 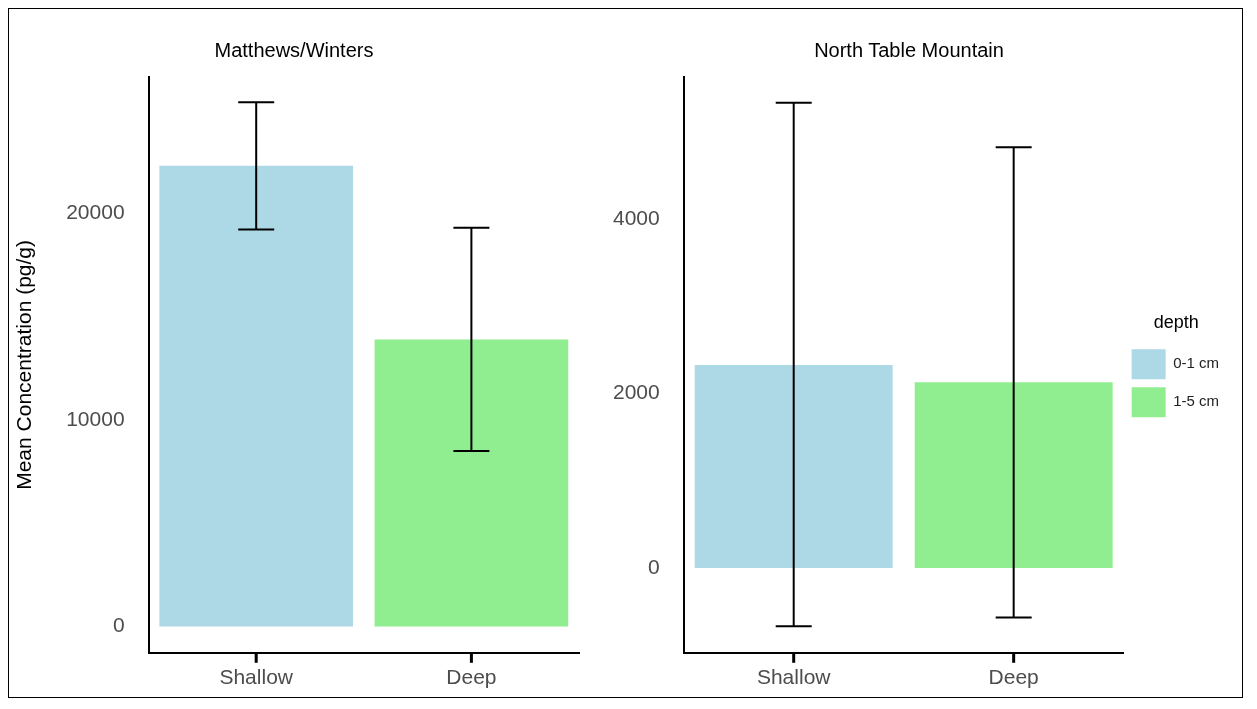 I want to click on y-tick-label: 10000, so click(x=95, y=418).